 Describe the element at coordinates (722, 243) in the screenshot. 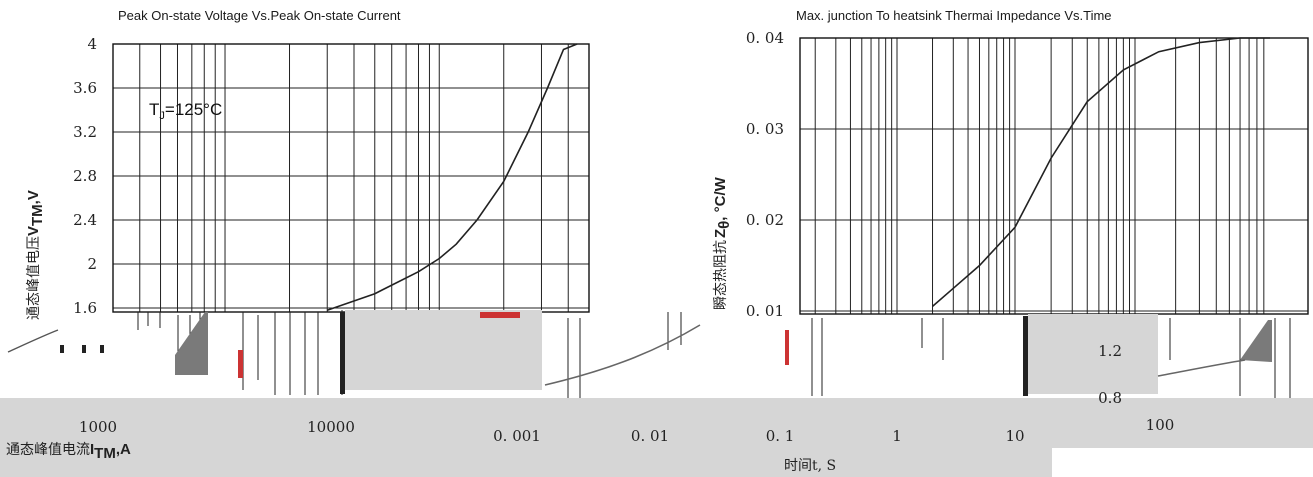

I see `y-axis-label: 瞬态热阻抗Zθ, °C/W` at that location.